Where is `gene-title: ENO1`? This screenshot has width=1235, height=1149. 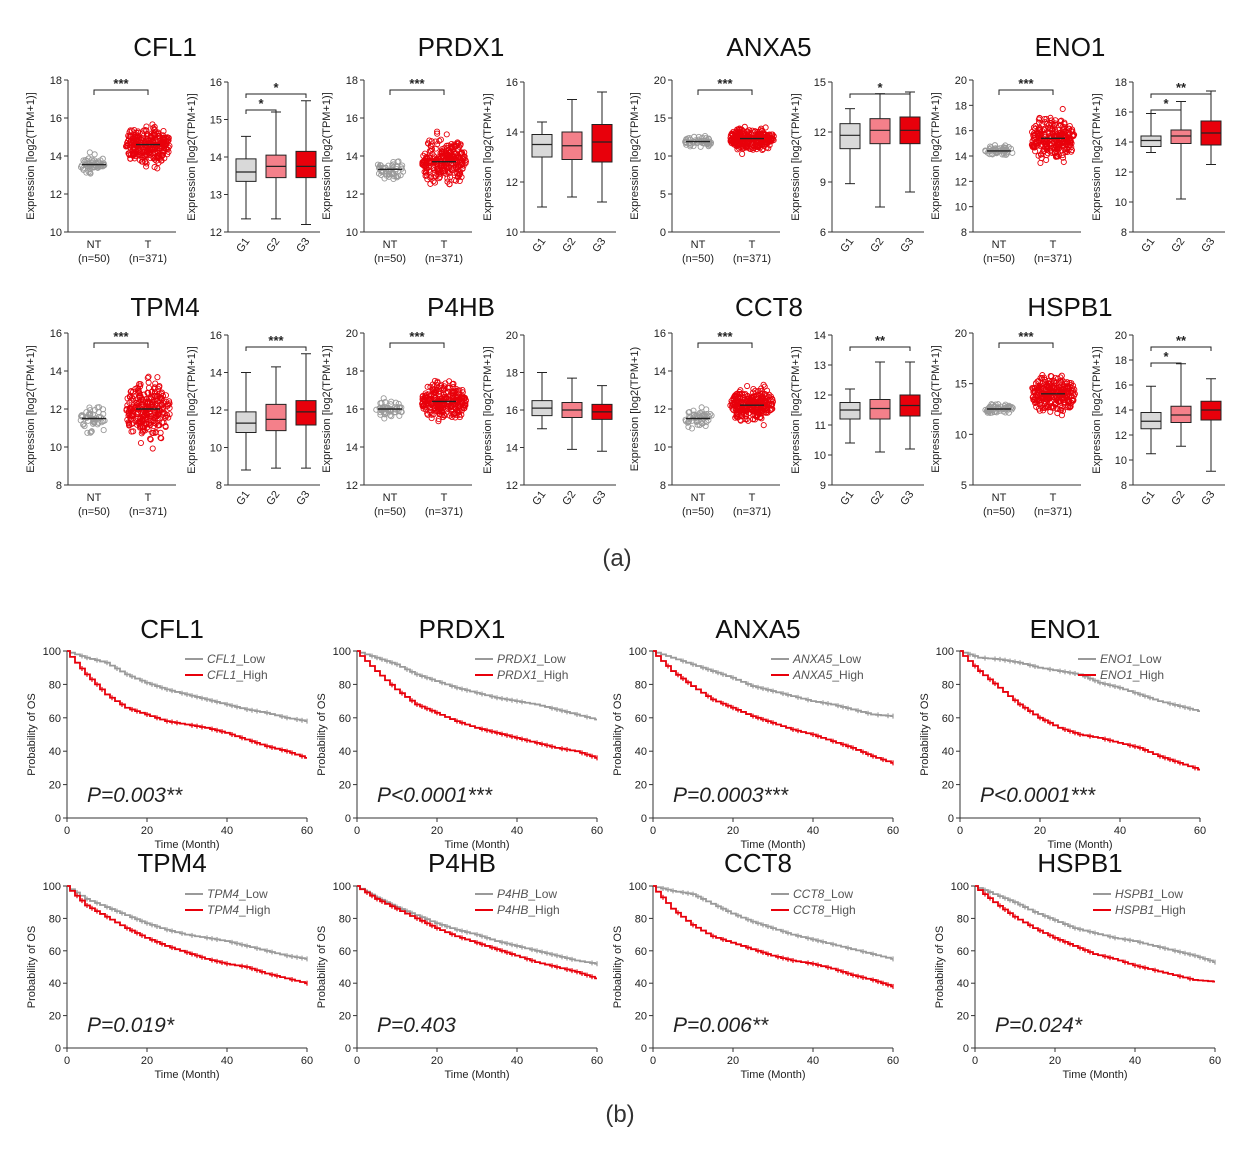 gene-title: ENO1 is located at coordinates (1070, 47).